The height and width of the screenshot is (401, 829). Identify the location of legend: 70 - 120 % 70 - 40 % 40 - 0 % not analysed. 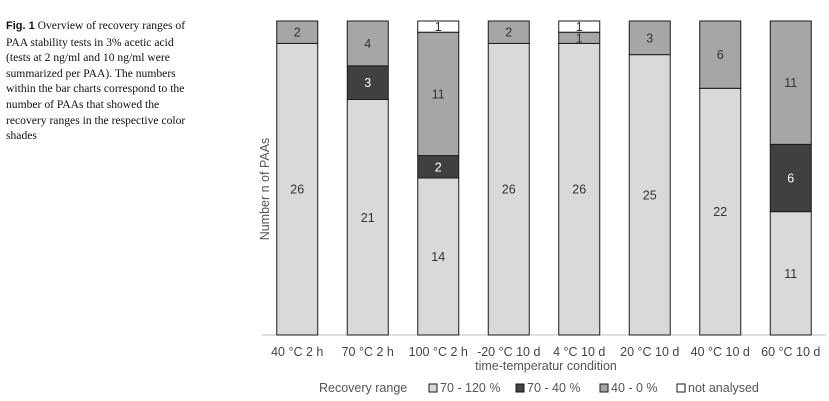
(593, 388).